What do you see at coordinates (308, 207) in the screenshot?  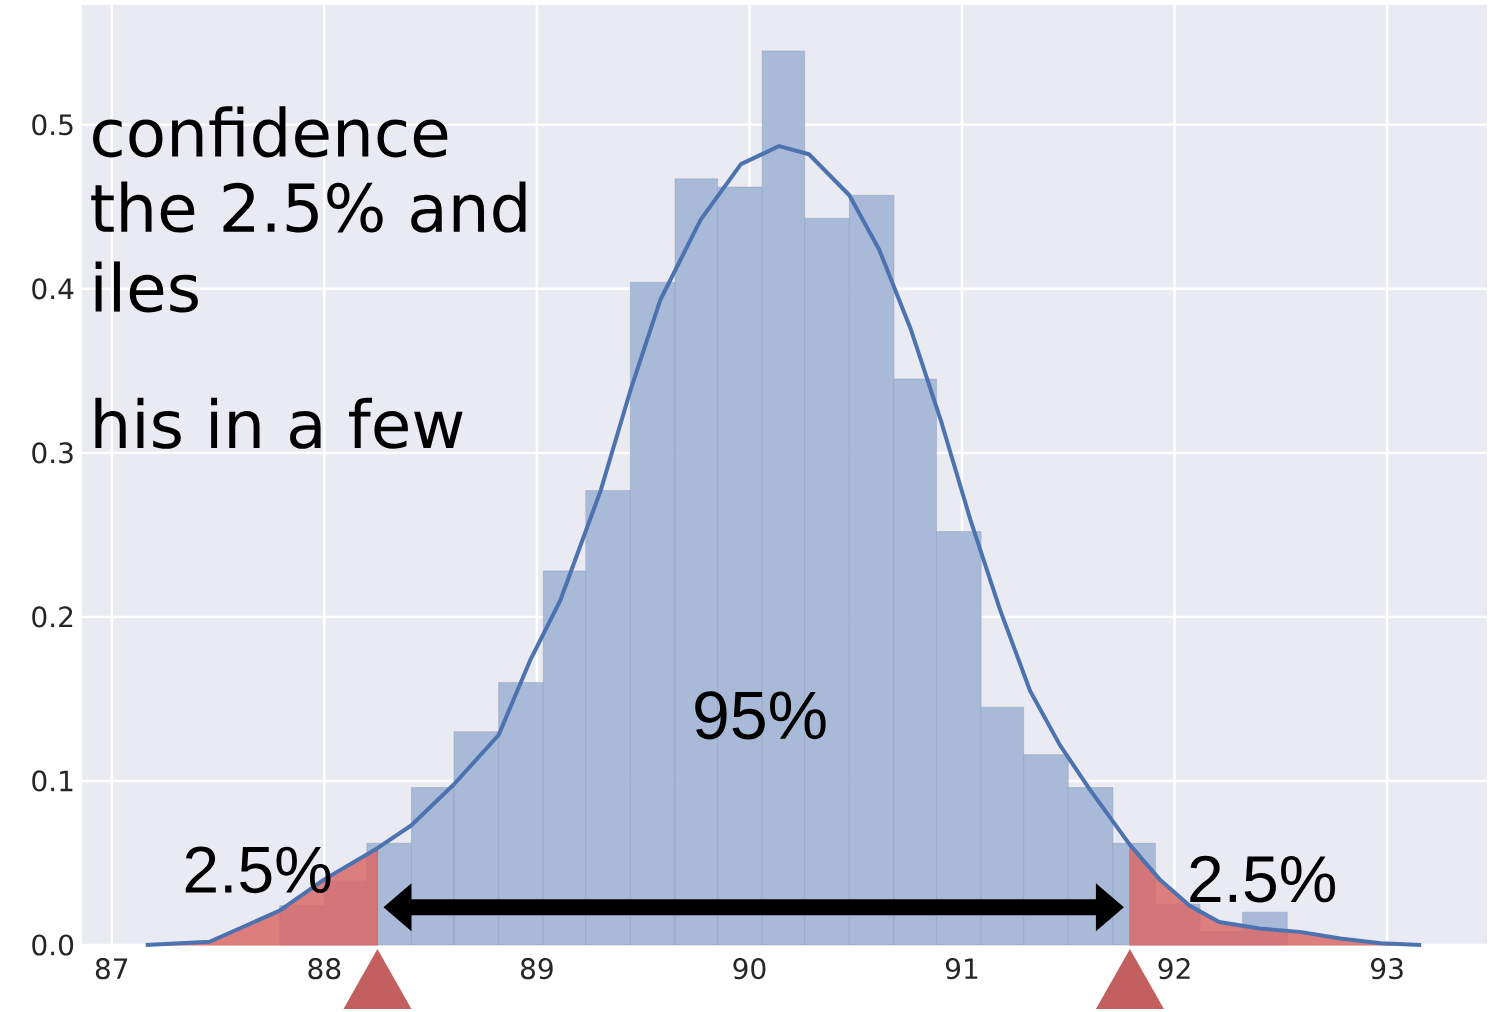 I see `annotation: the 2.5% and` at bounding box center [308, 207].